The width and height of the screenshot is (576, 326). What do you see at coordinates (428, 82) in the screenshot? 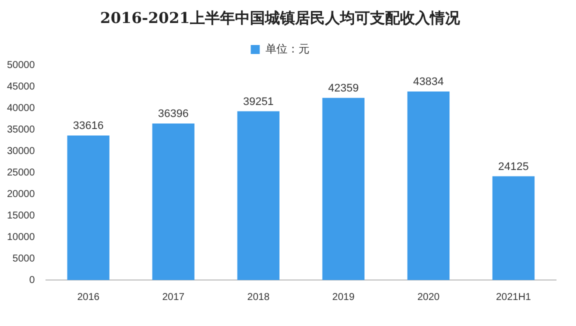
I see `data-label: 43834` at bounding box center [428, 82].